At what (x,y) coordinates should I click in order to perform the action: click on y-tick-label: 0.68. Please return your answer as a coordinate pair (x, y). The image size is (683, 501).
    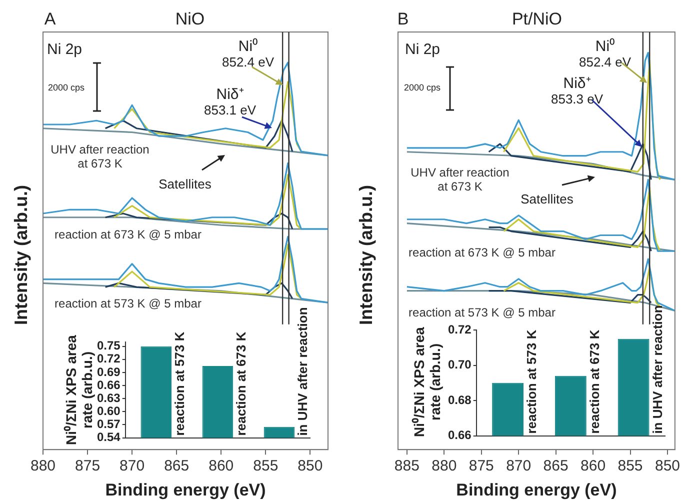
    Looking at the image, I should click on (460, 399).